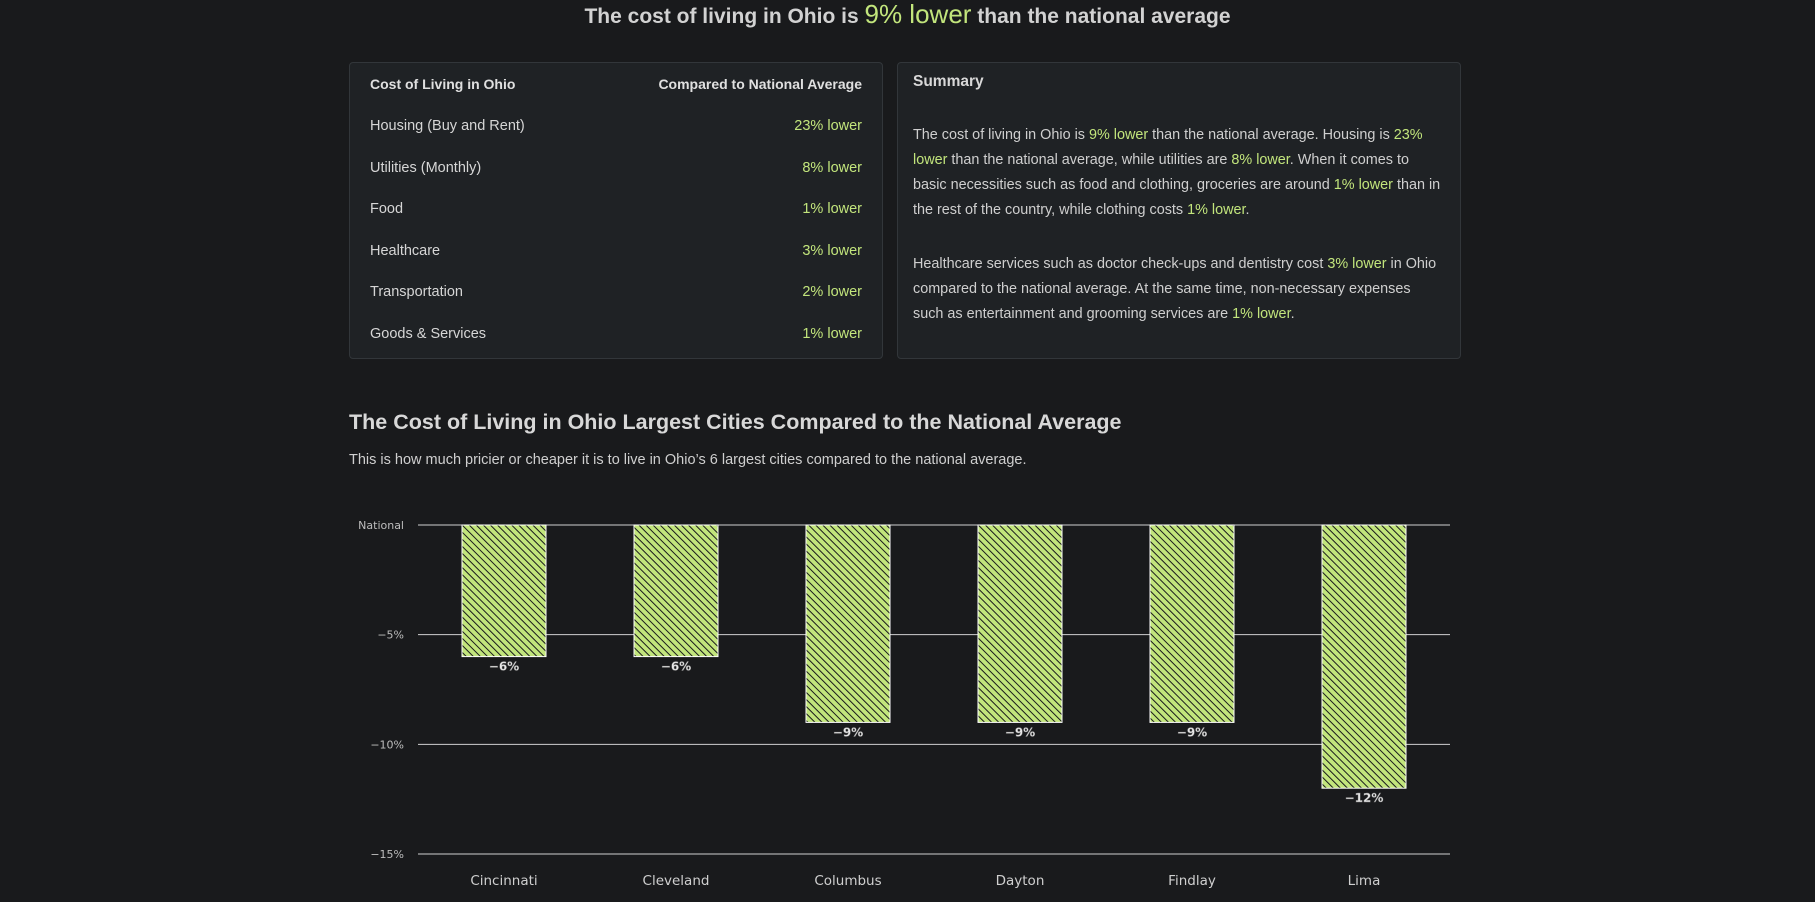 The width and height of the screenshot is (1815, 902). What do you see at coordinates (616, 334) in the screenshot?
I see `table-row: Goods & Services 1% lower` at bounding box center [616, 334].